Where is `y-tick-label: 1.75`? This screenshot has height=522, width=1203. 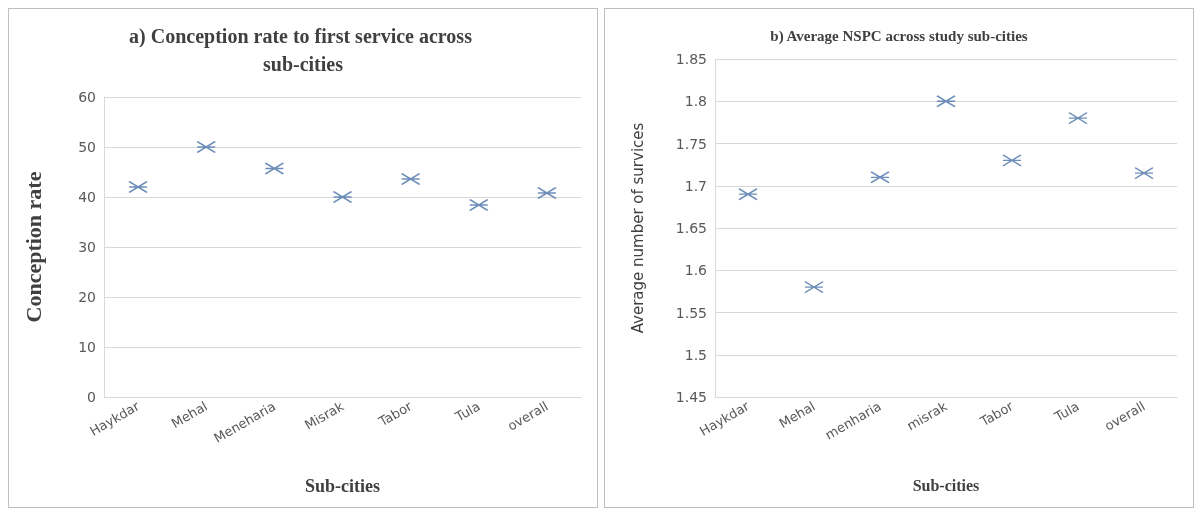 y-tick-label: 1.75 is located at coordinates (691, 143).